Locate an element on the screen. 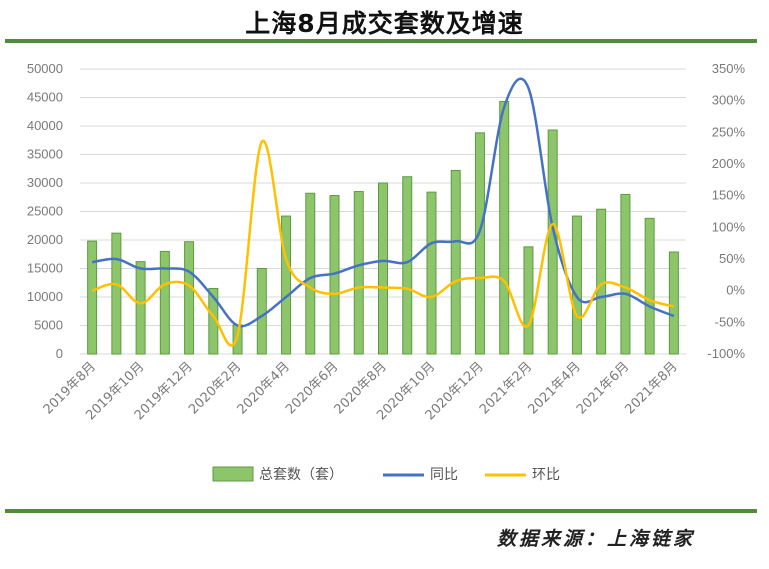 This screenshot has height=569, width=769. y-right-tick-label: -100% is located at coordinates (726, 353).